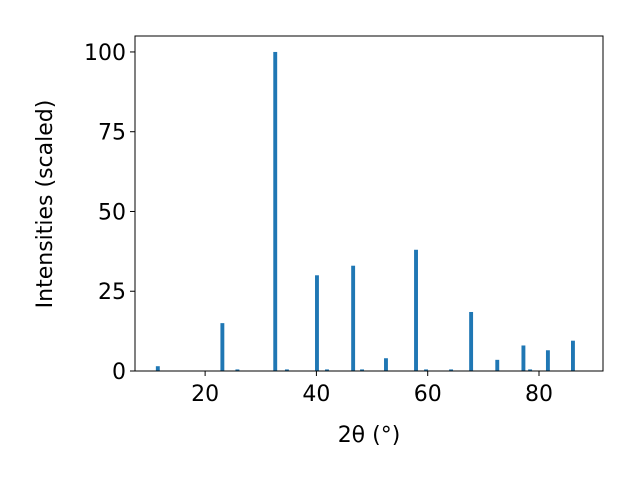  I want to click on x-axis-label: 2θ (°), so click(369, 435).